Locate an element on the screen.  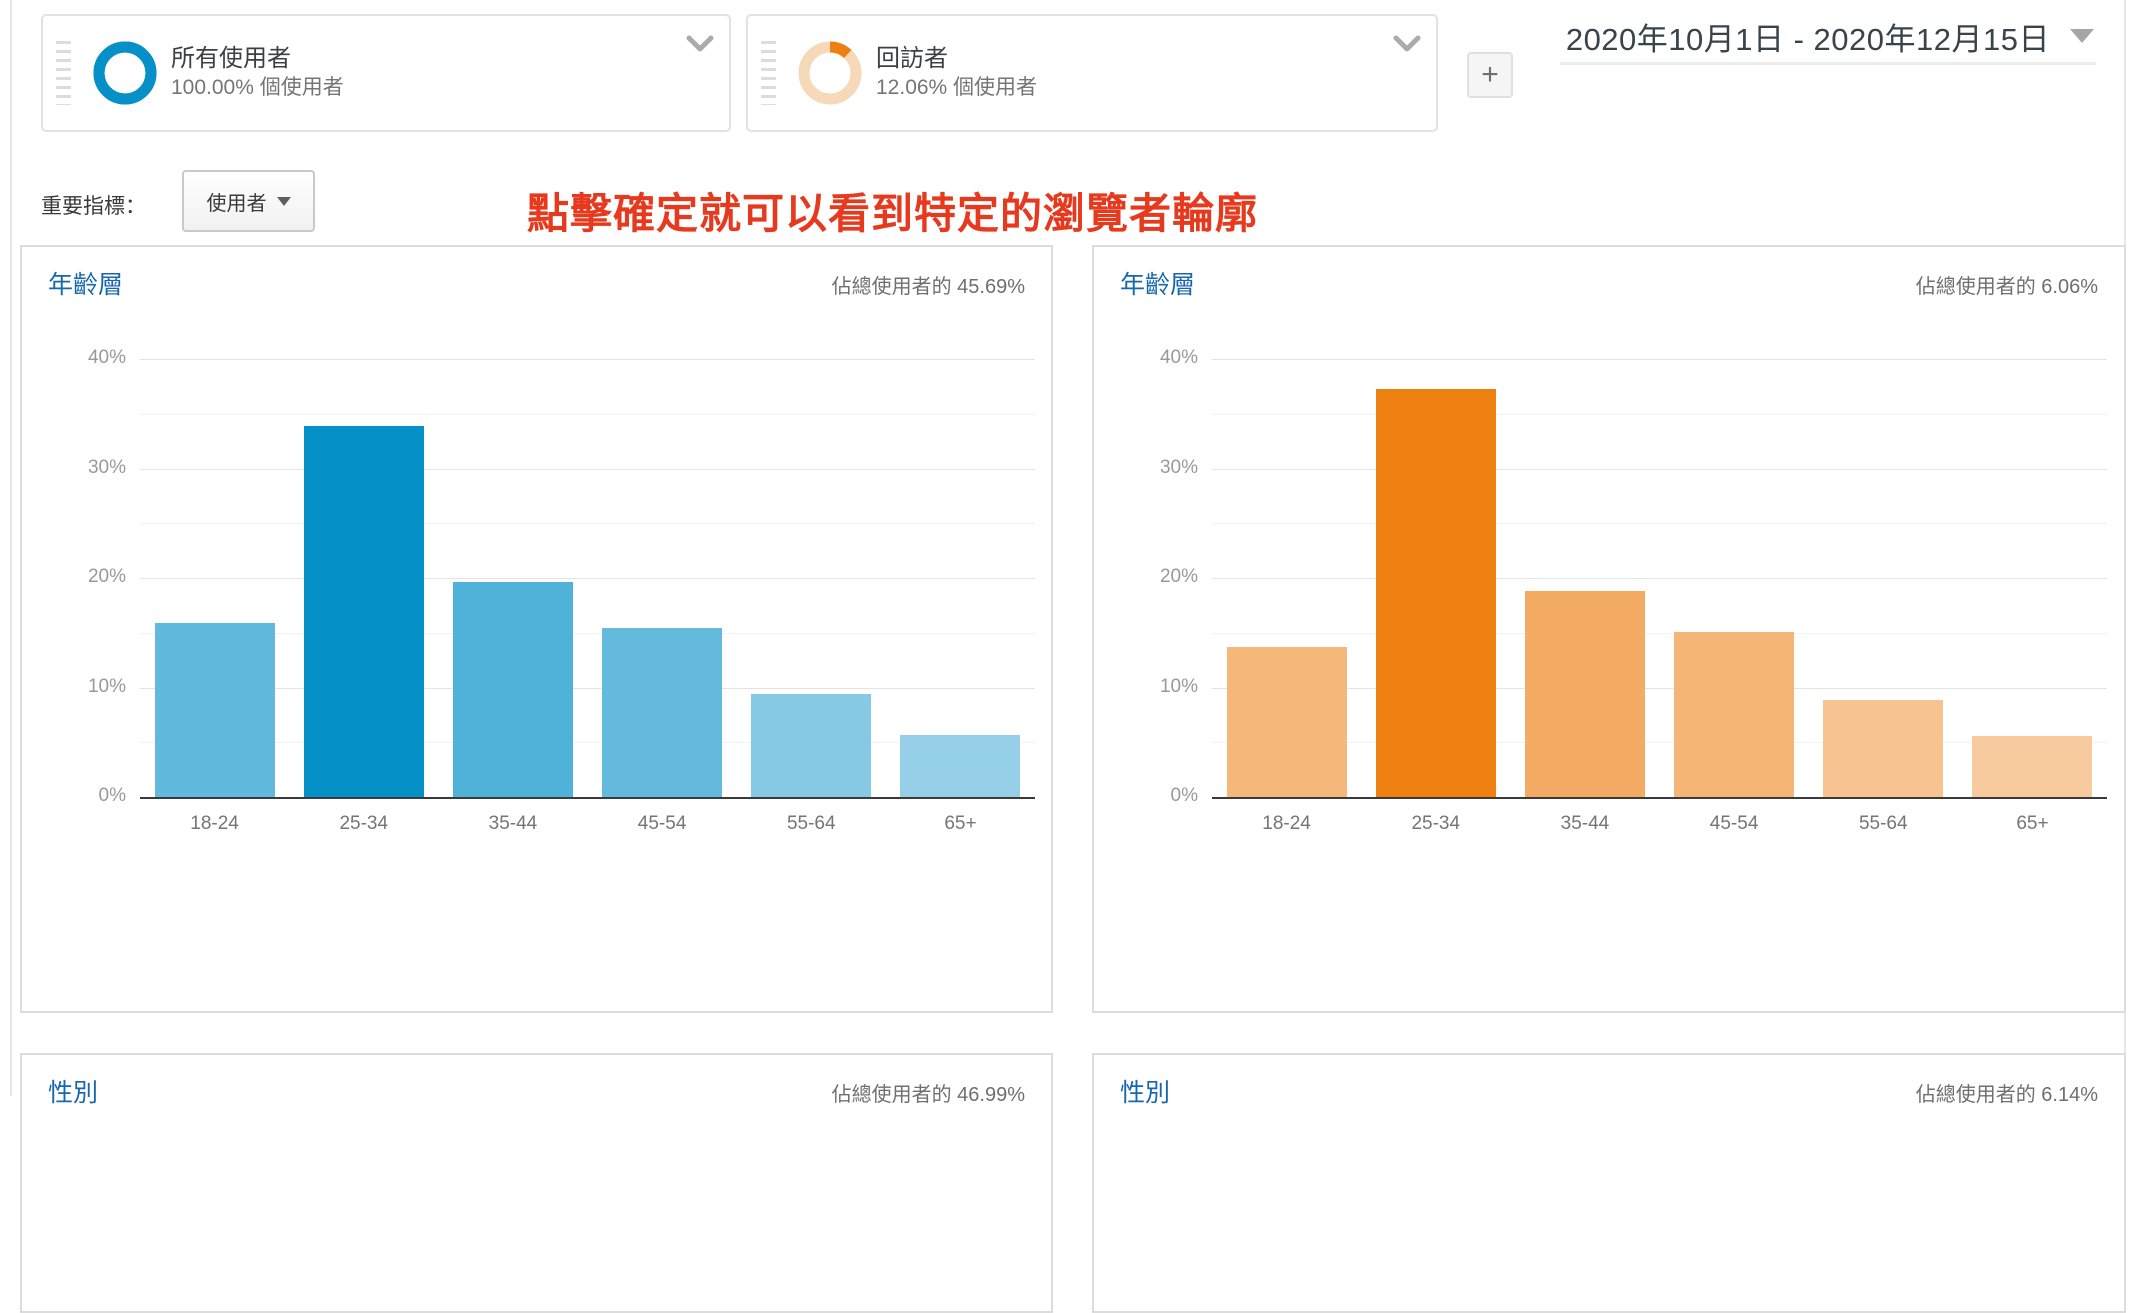
date-range-underline is located at coordinates (1828, 63).